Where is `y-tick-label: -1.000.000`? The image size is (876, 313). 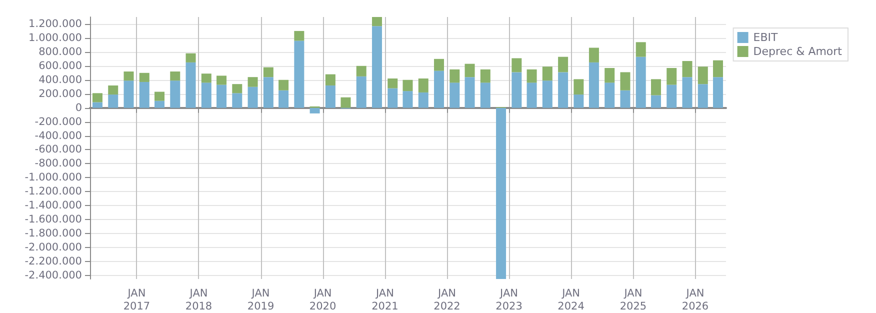 y-tick-label: -1.000.000 is located at coordinates (53, 178).